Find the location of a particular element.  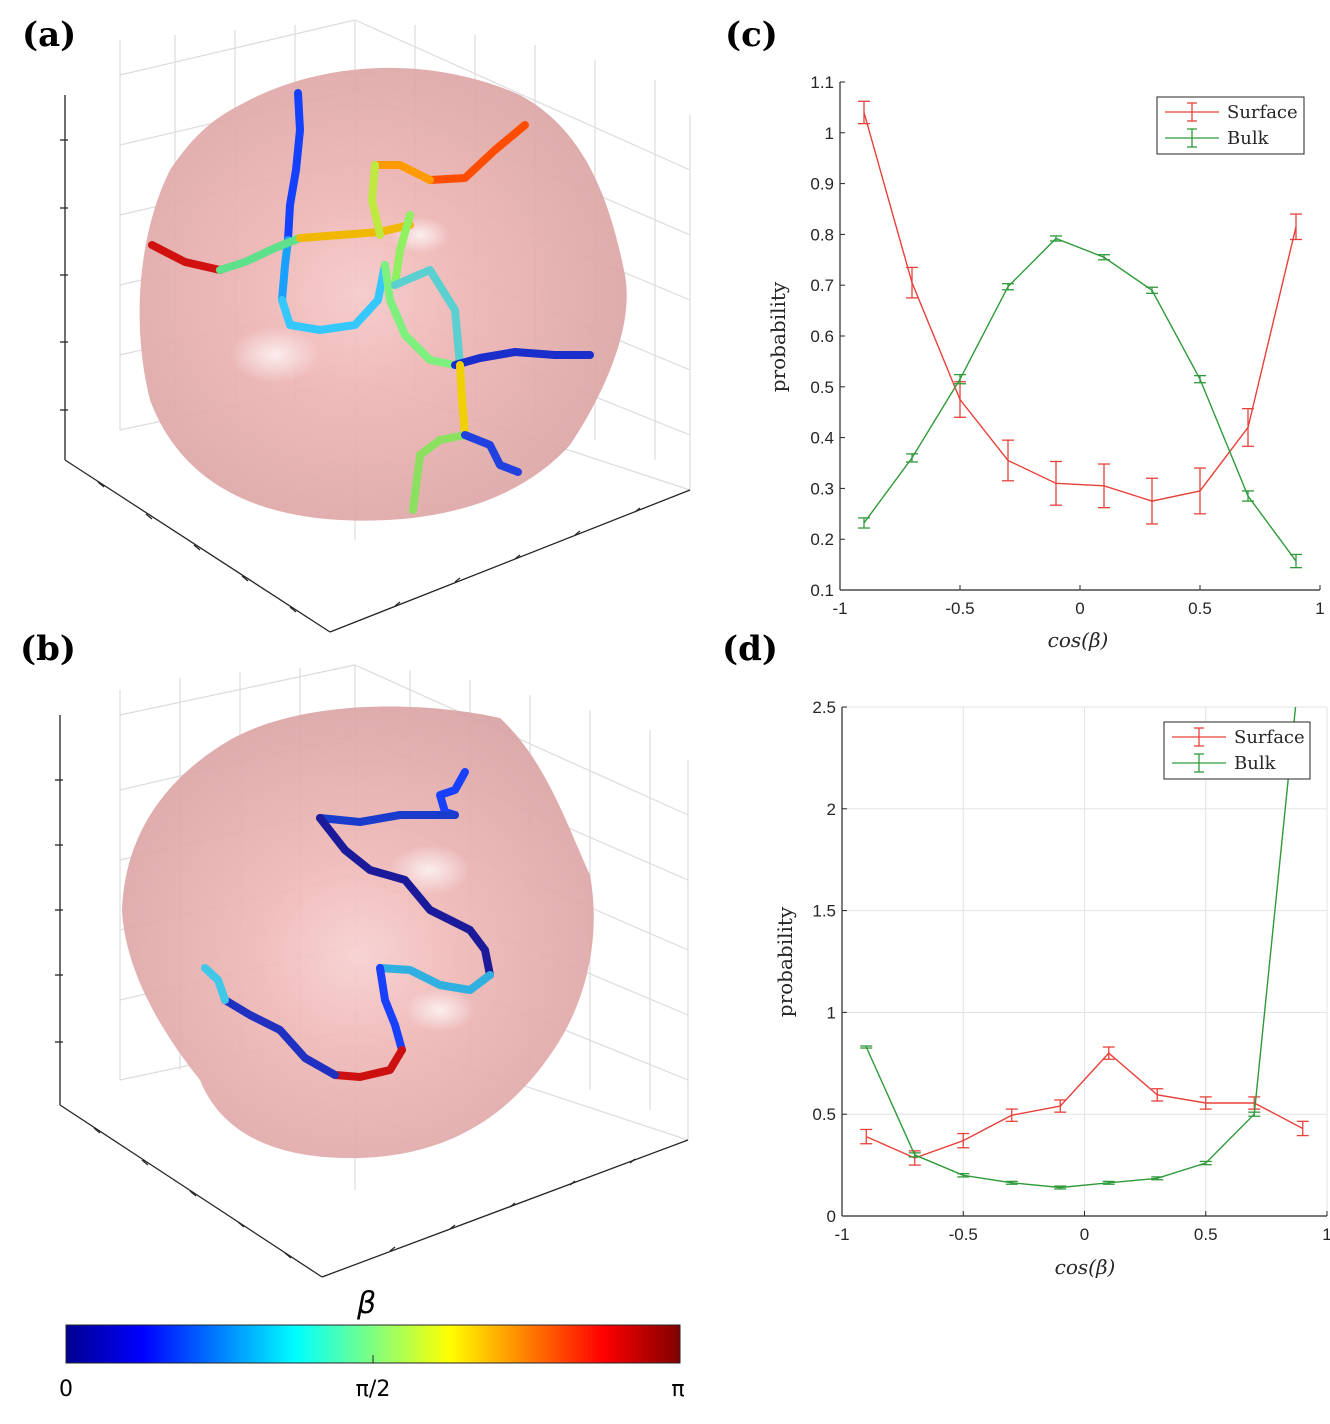

chart-d-data is located at coordinates (1084, 948).